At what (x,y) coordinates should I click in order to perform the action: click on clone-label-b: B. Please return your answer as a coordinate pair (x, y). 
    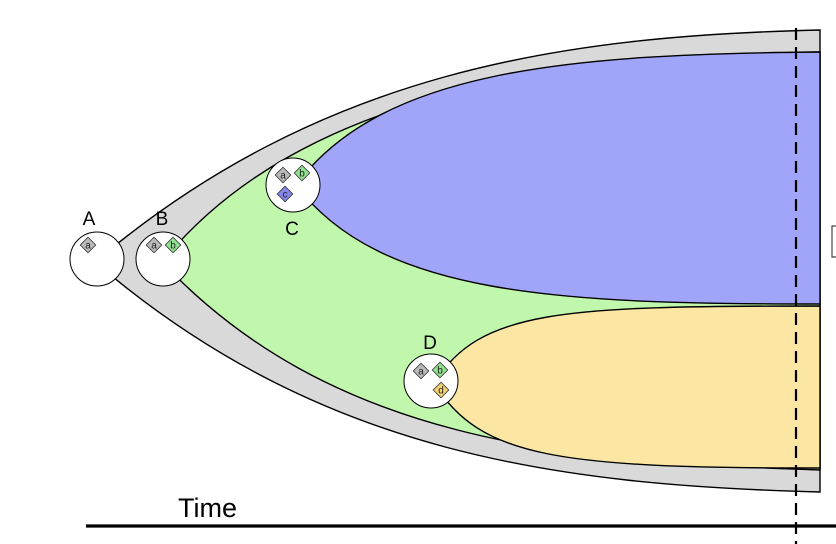
    Looking at the image, I should click on (162, 219).